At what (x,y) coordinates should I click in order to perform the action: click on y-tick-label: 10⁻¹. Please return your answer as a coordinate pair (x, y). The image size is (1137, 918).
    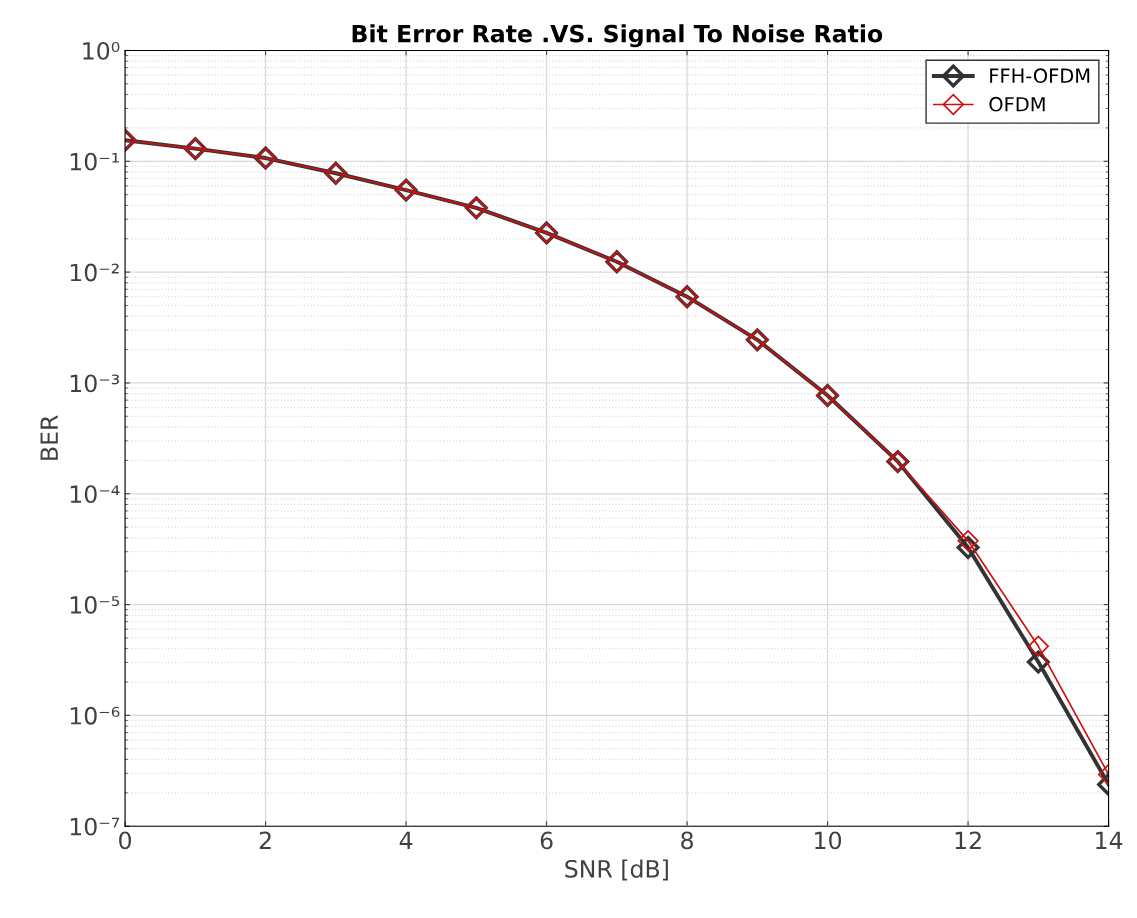
    Looking at the image, I should click on (94, 161).